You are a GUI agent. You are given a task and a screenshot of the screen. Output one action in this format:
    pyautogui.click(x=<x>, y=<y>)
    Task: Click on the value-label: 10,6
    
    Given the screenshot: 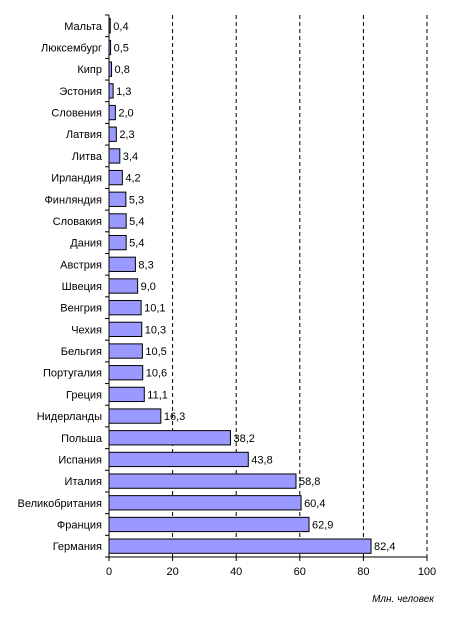 What is the action you would take?
    pyautogui.click(x=156, y=374)
    